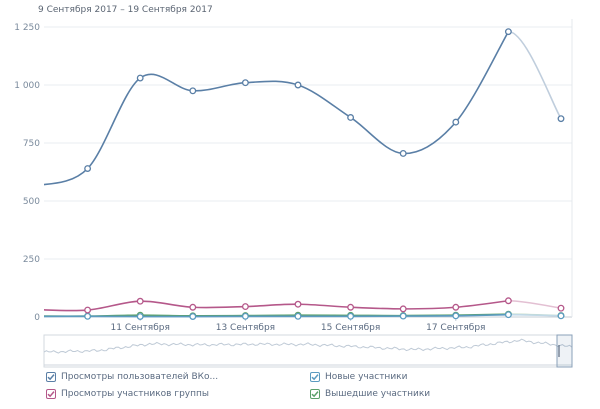 This screenshot has width=600, height=409. I want to click on x-tick-label: 11 Сентября, so click(140, 328).